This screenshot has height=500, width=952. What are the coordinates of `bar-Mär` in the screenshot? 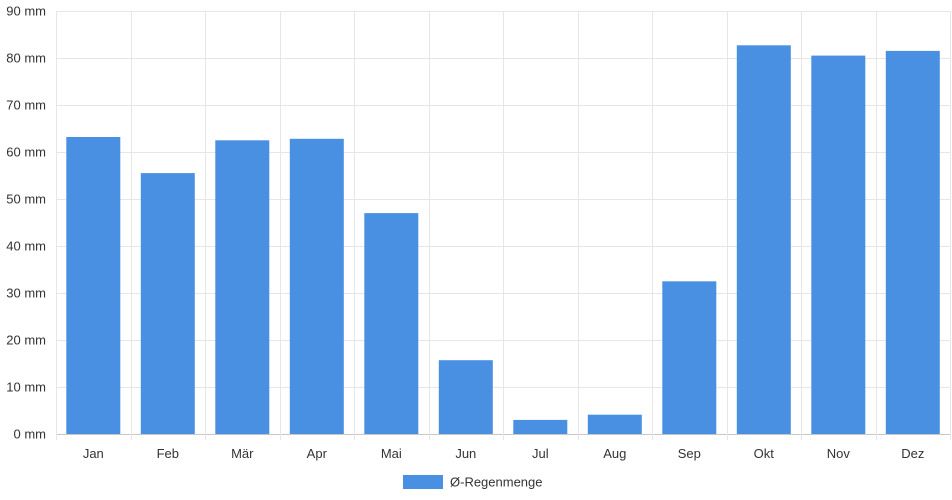 It's located at (242, 287).